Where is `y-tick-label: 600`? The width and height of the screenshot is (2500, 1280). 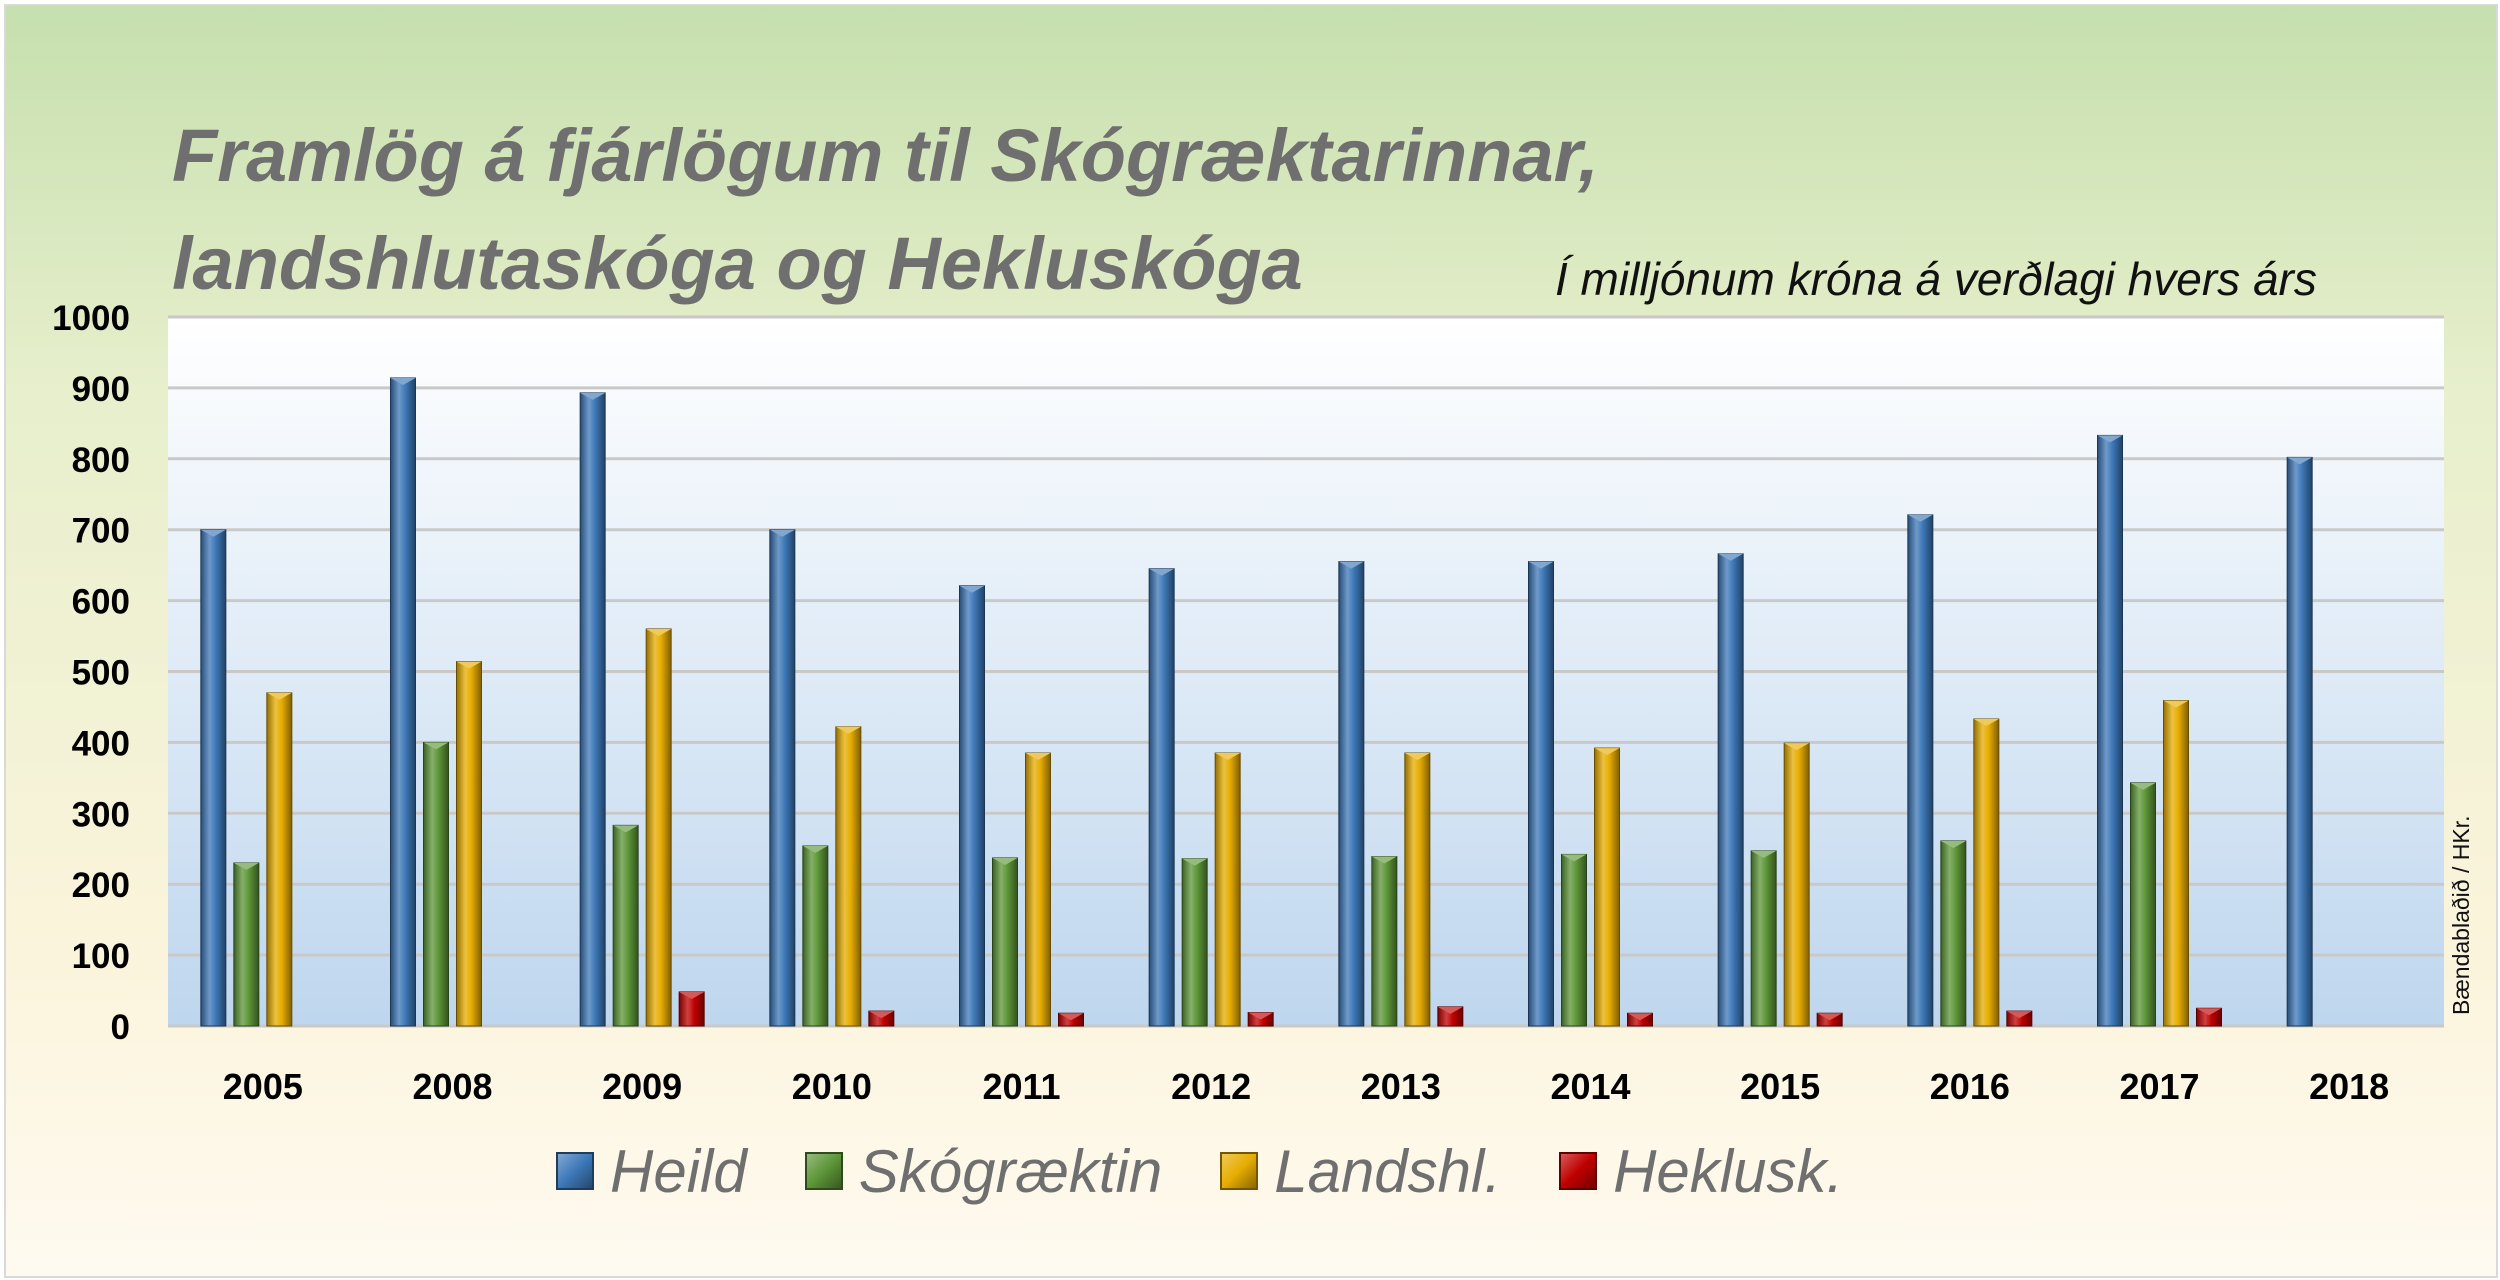 y-tick-label: 600 is located at coordinates (101, 602).